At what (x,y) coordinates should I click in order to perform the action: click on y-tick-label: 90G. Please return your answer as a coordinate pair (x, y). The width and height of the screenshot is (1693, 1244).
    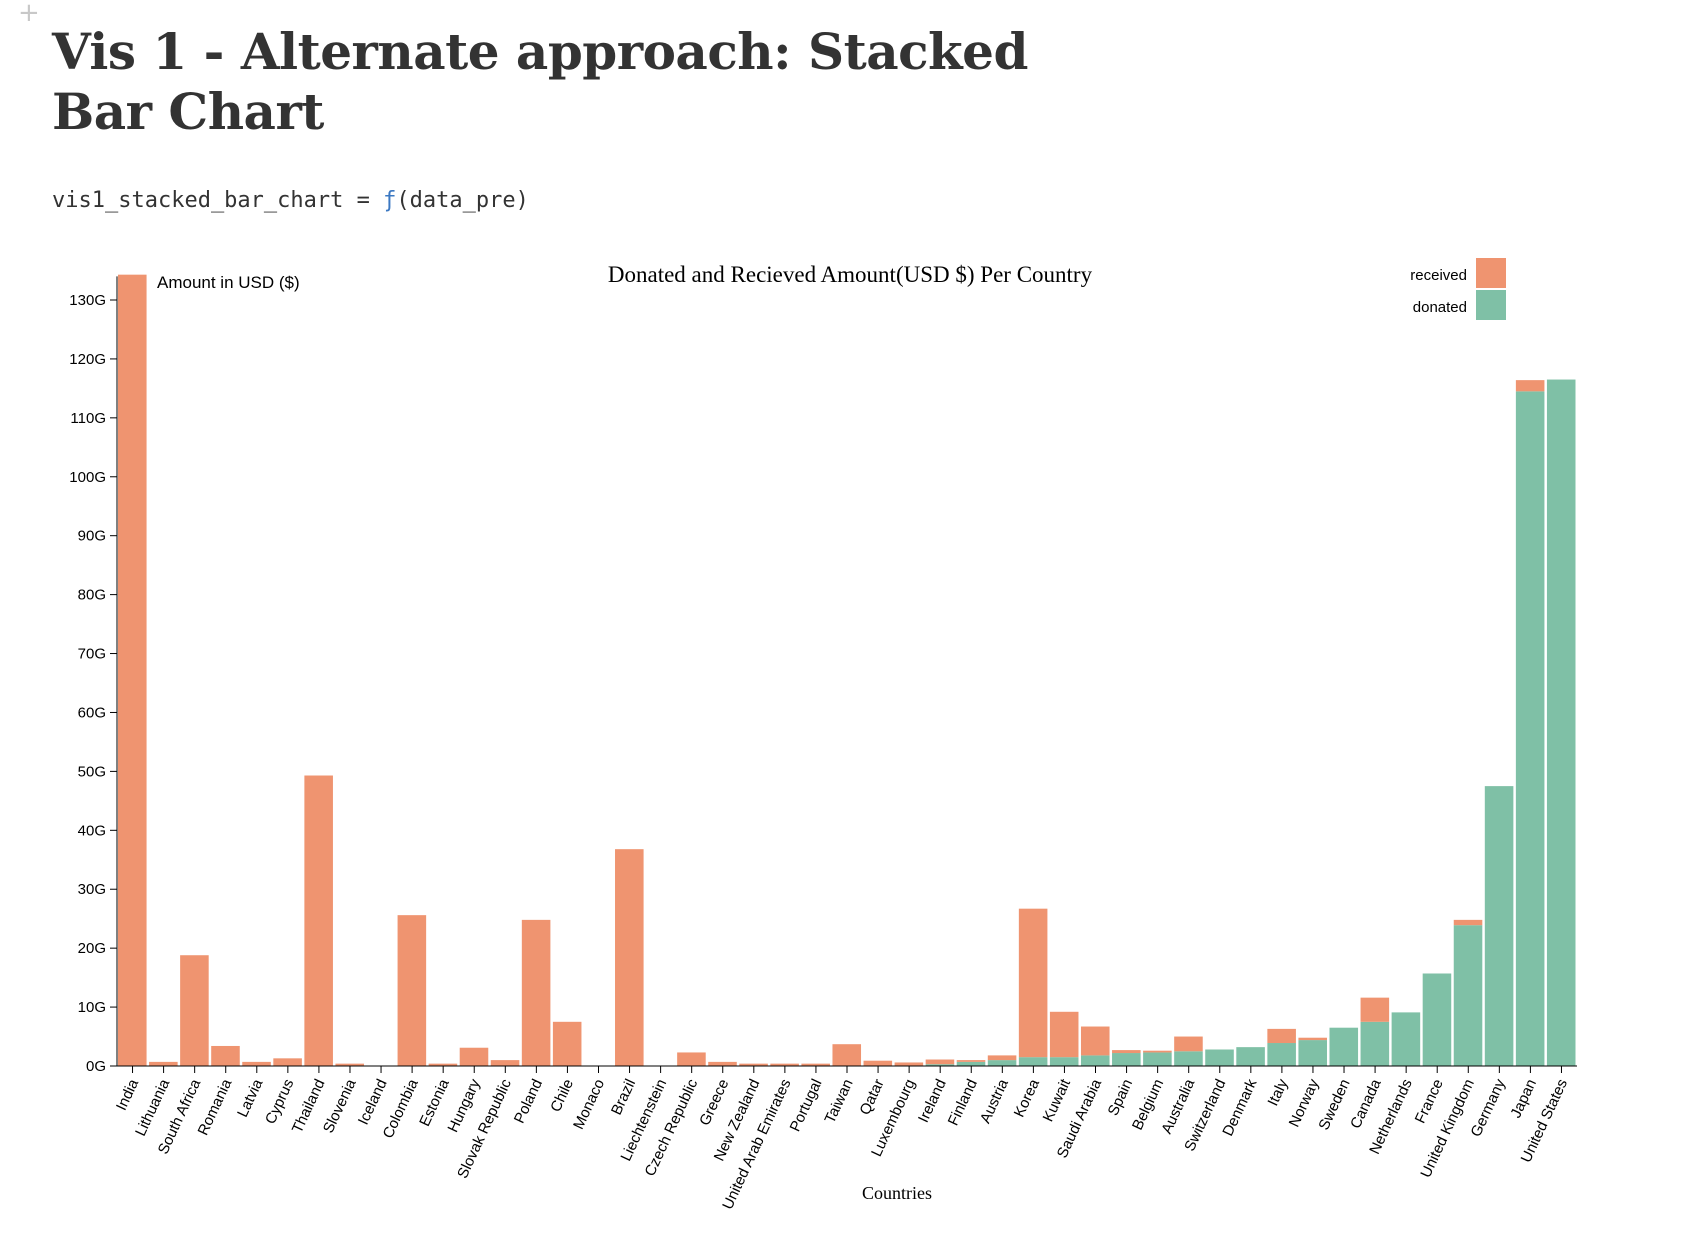
    Looking at the image, I should click on (92, 536).